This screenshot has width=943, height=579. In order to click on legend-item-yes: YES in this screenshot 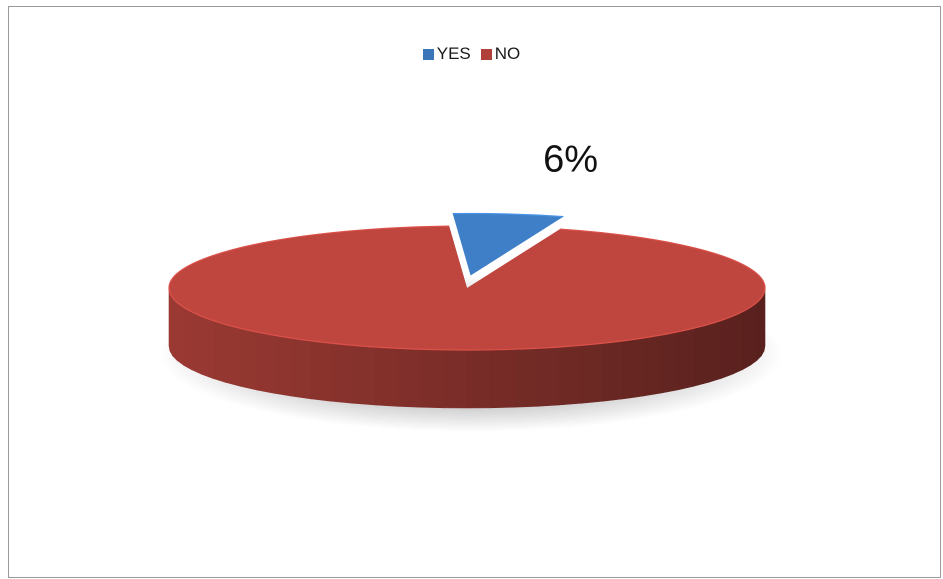, I will do `click(446, 54)`.